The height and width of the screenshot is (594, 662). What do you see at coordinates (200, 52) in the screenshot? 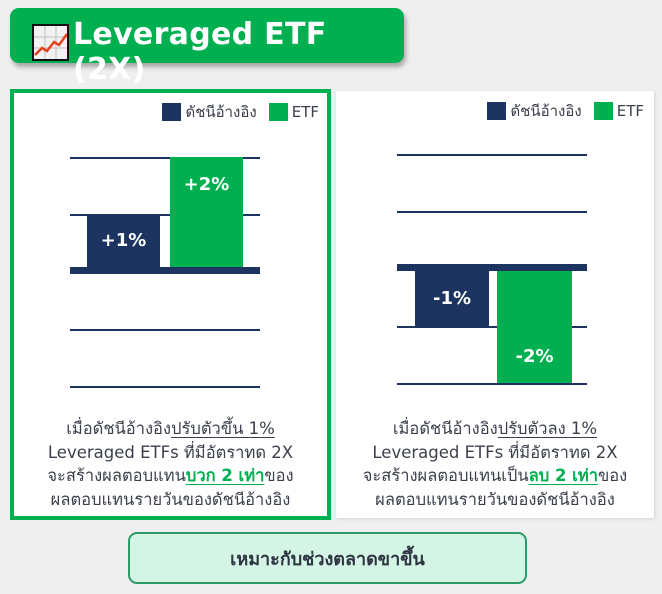
I see `page-title: Leveraged ETF (2X)` at bounding box center [200, 52].